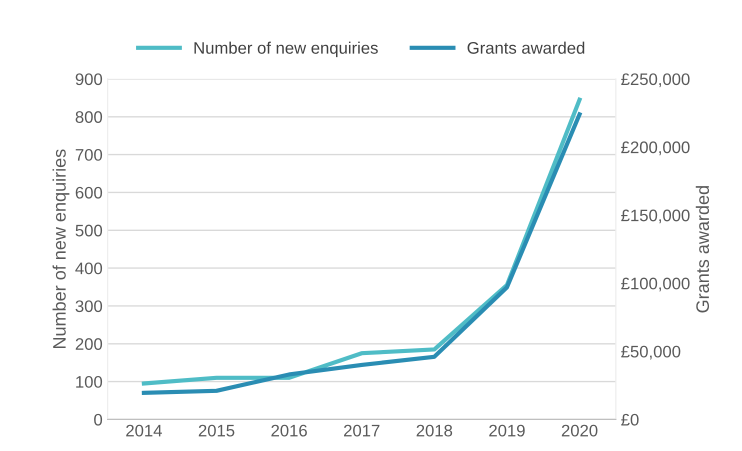  What do you see at coordinates (89, 79) in the screenshot?
I see `y-tick-label: 900` at bounding box center [89, 79].